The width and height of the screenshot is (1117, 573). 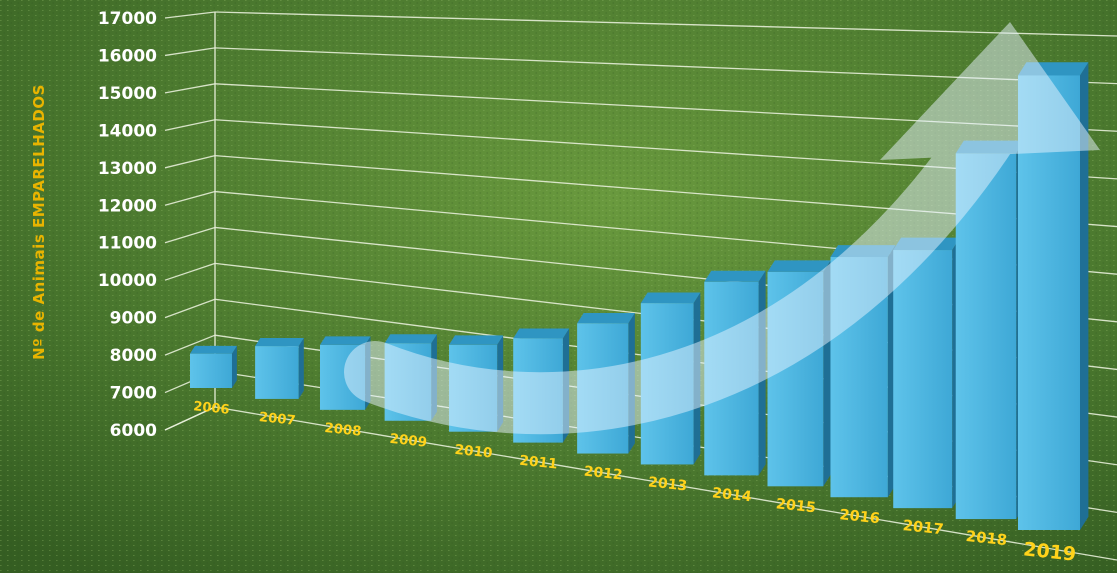 What do you see at coordinates (343, 430) in the screenshot?
I see `x-tick-label: 2008` at bounding box center [343, 430].